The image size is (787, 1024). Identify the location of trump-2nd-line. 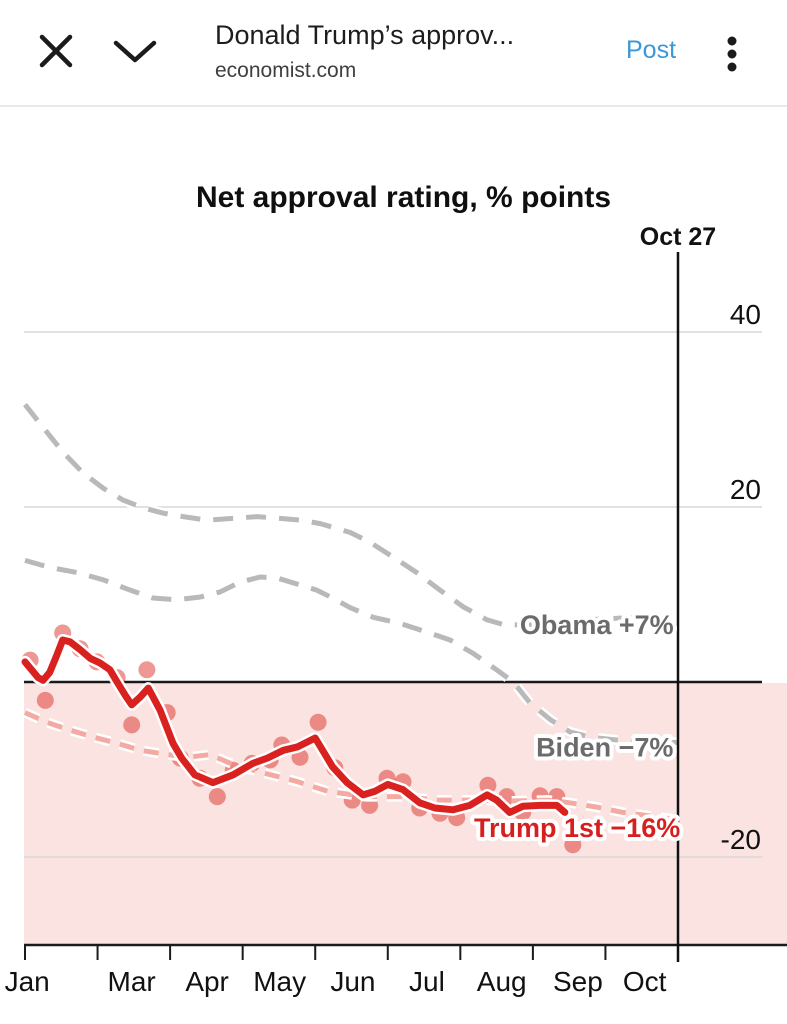
(295, 726).